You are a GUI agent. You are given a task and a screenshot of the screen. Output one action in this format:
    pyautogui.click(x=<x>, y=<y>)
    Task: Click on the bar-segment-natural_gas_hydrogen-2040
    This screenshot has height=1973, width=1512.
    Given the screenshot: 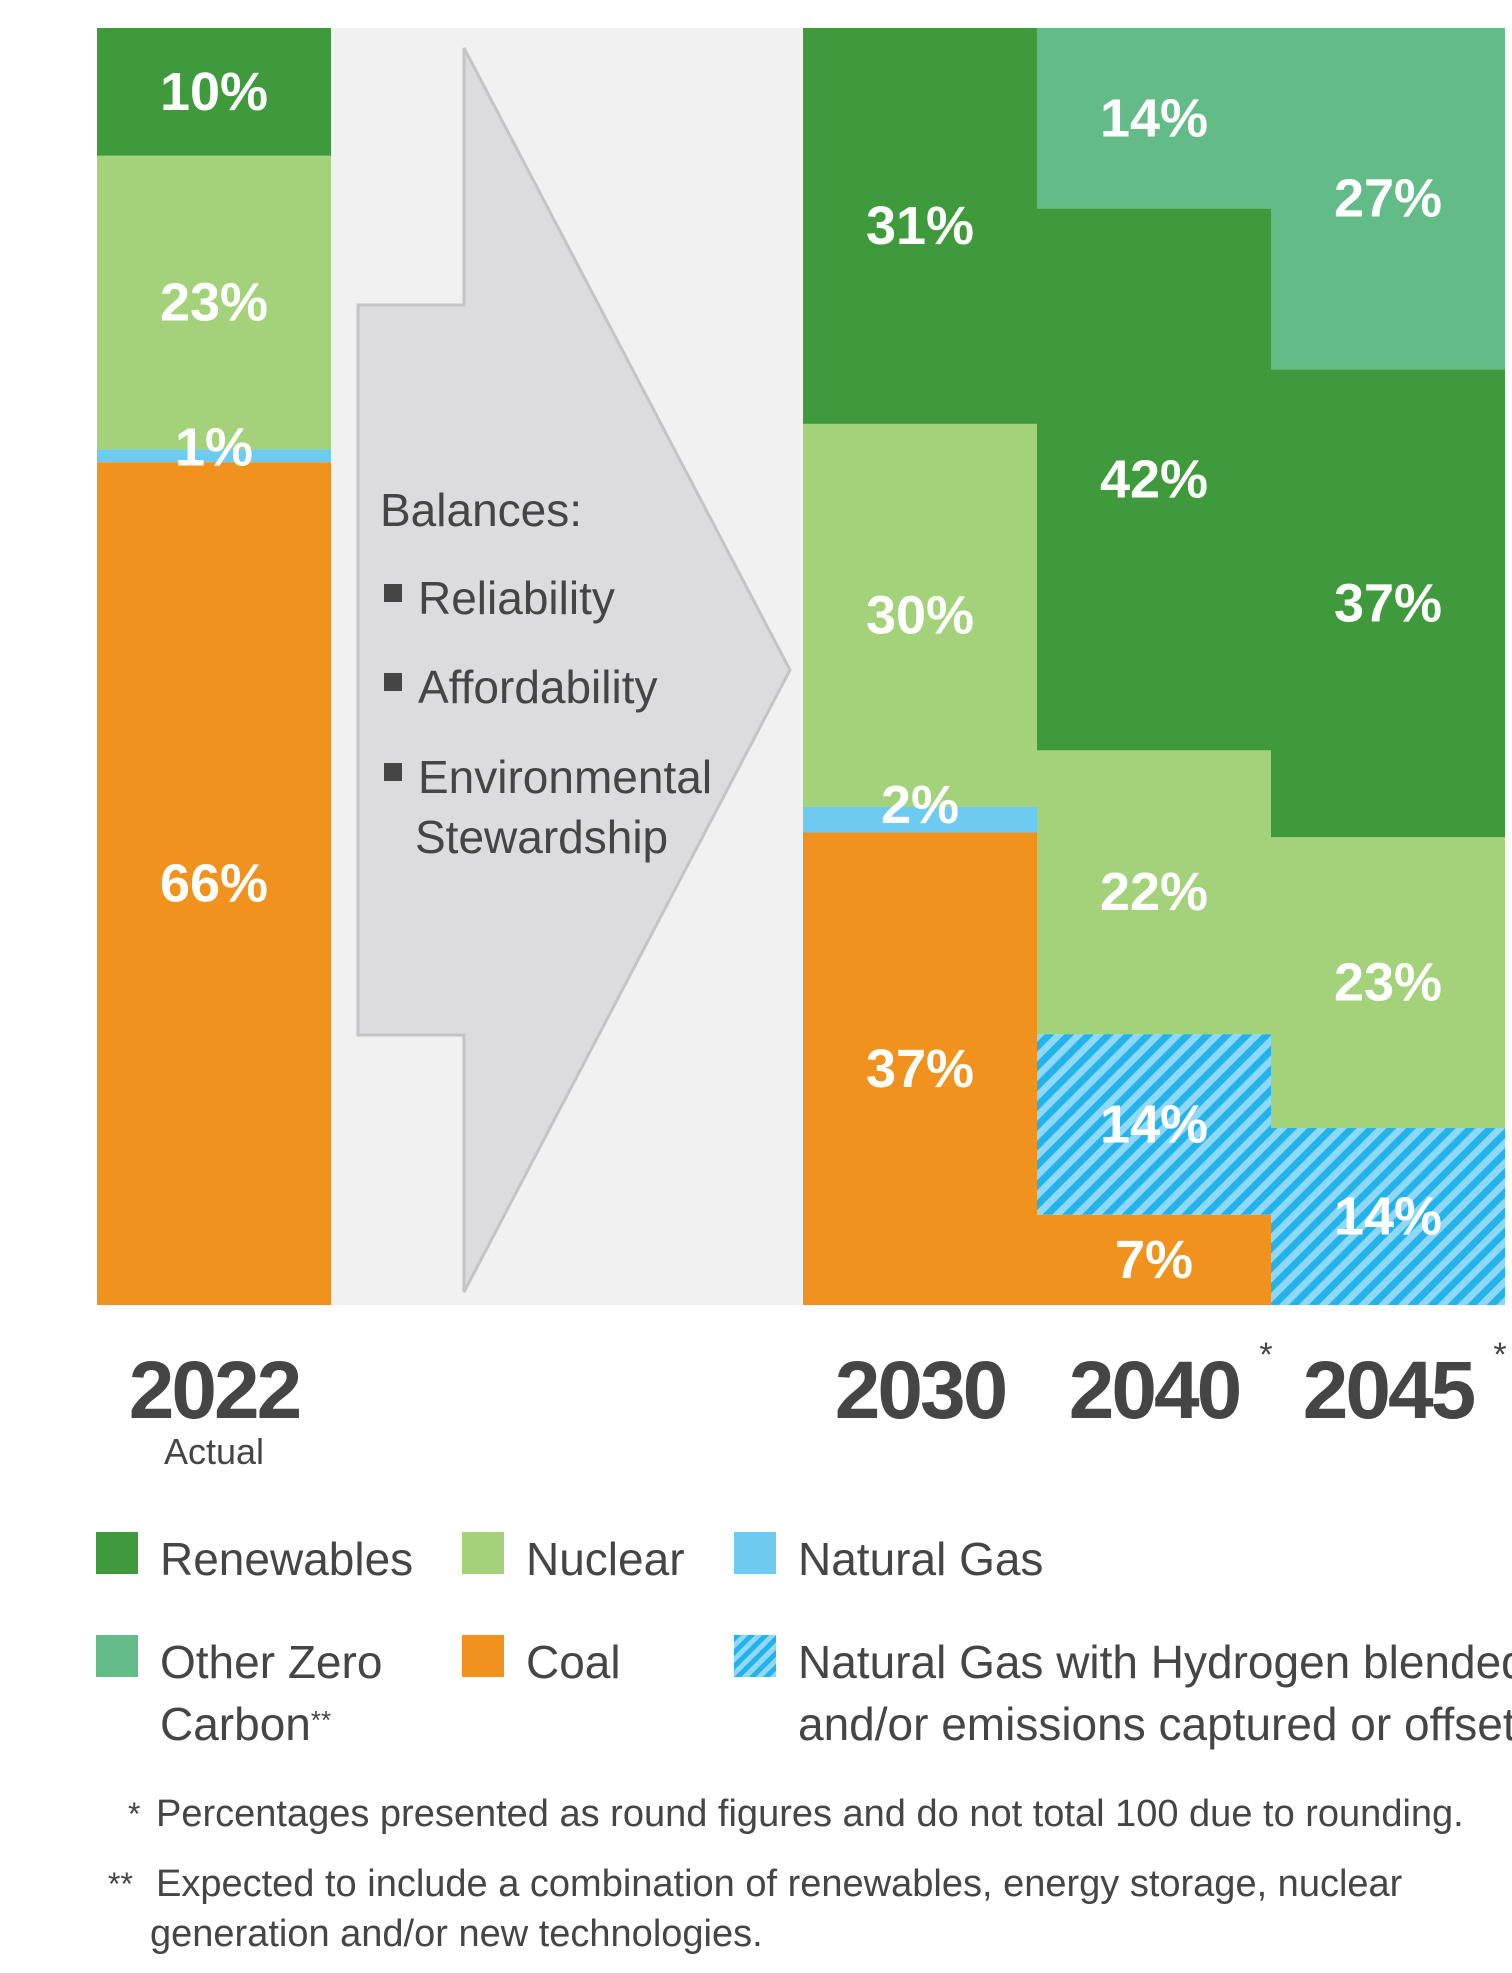 What is the action you would take?
    pyautogui.click(x=1154, y=1124)
    